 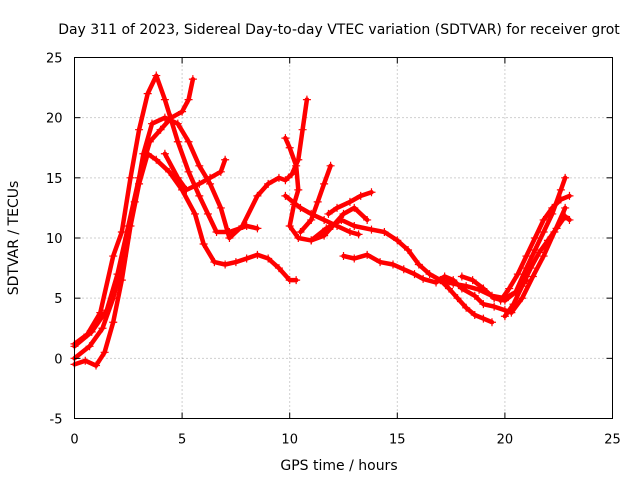 What do you see at coordinates (58, 299) in the screenshot?
I see `y-tick-label: 5` at bounding box center [58, 299].